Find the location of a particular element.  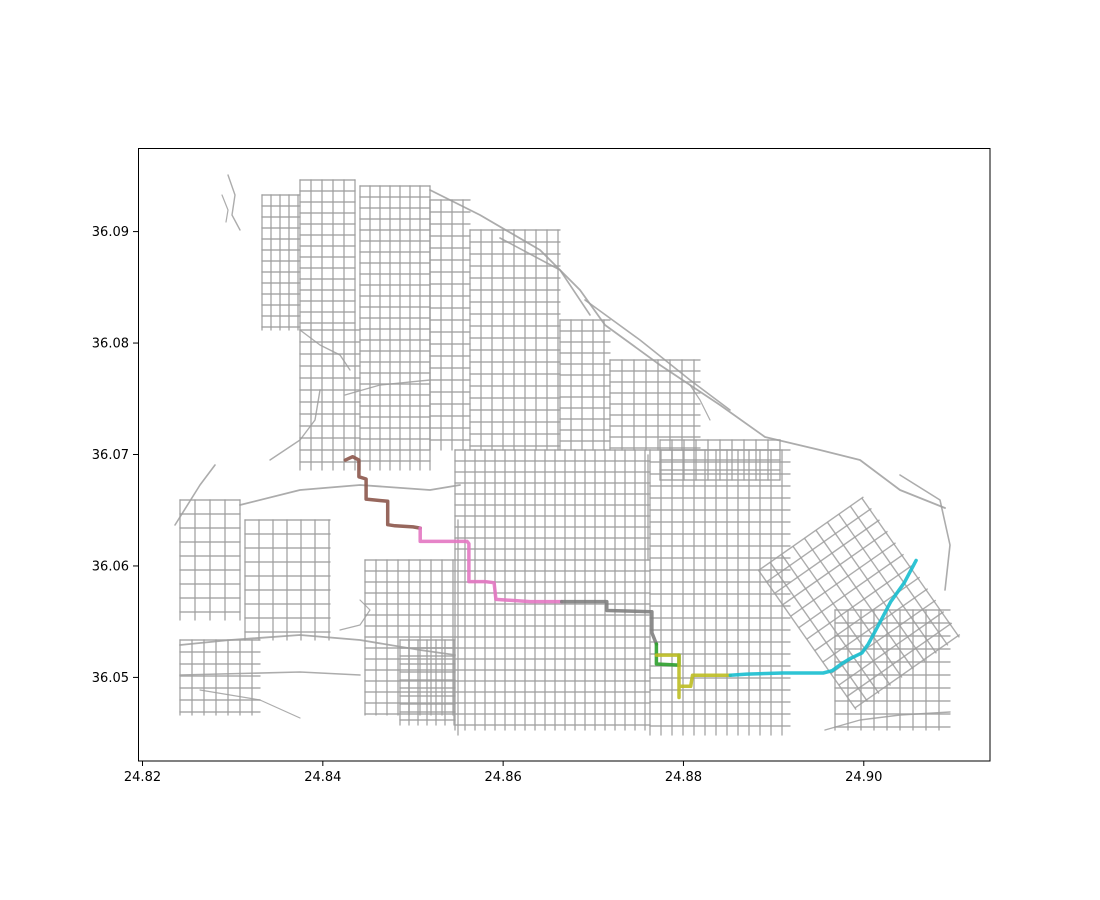

y-tick-label: 36.07 is located at coordinates (110, 455).